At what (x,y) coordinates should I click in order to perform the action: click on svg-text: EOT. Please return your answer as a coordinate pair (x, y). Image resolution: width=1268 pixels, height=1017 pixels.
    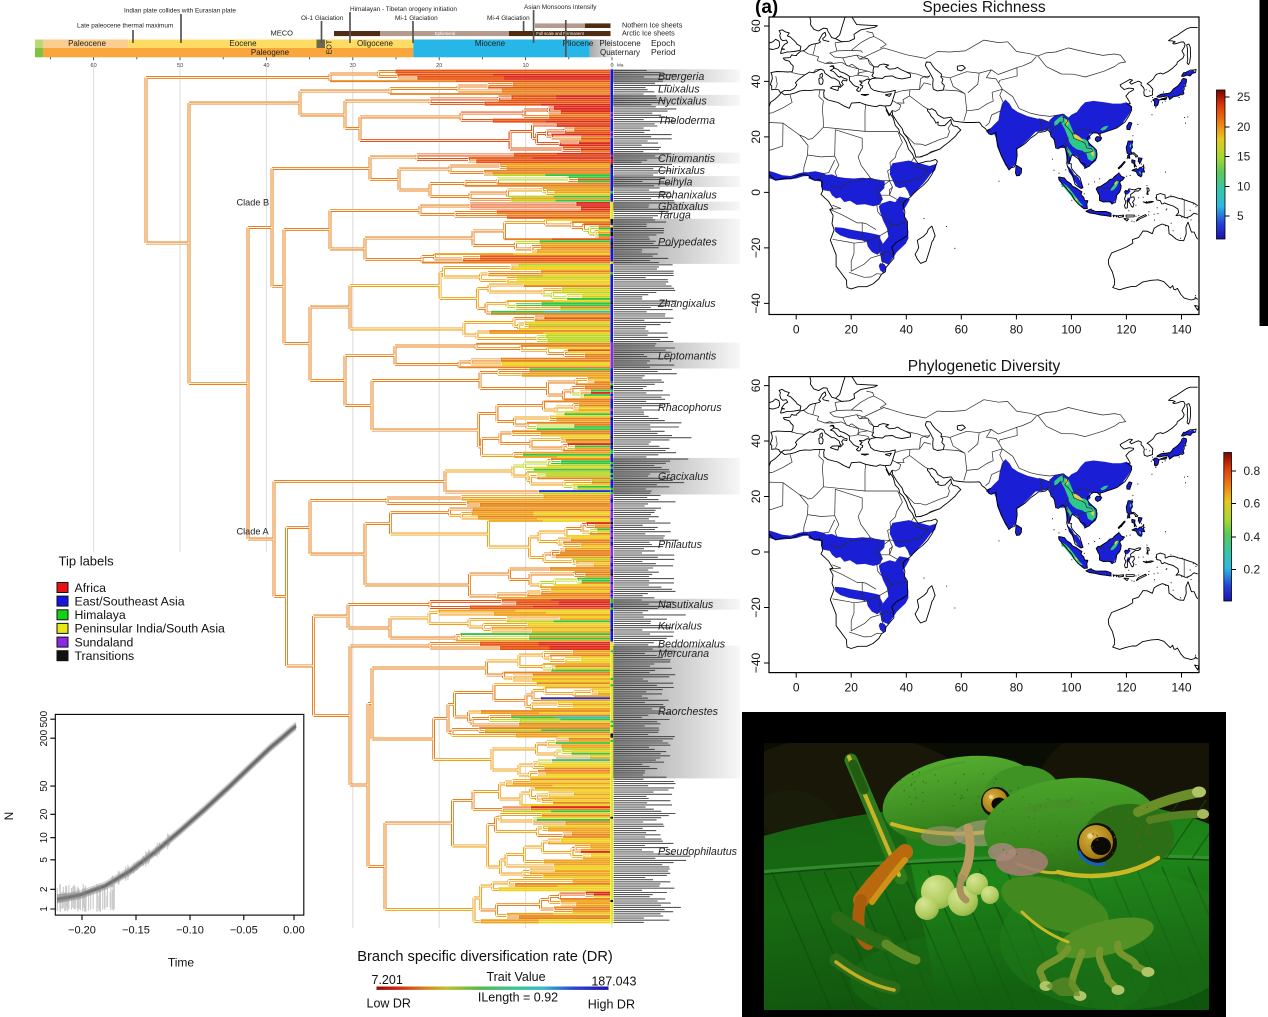
    Looking at the image, I should click on (330, 46).